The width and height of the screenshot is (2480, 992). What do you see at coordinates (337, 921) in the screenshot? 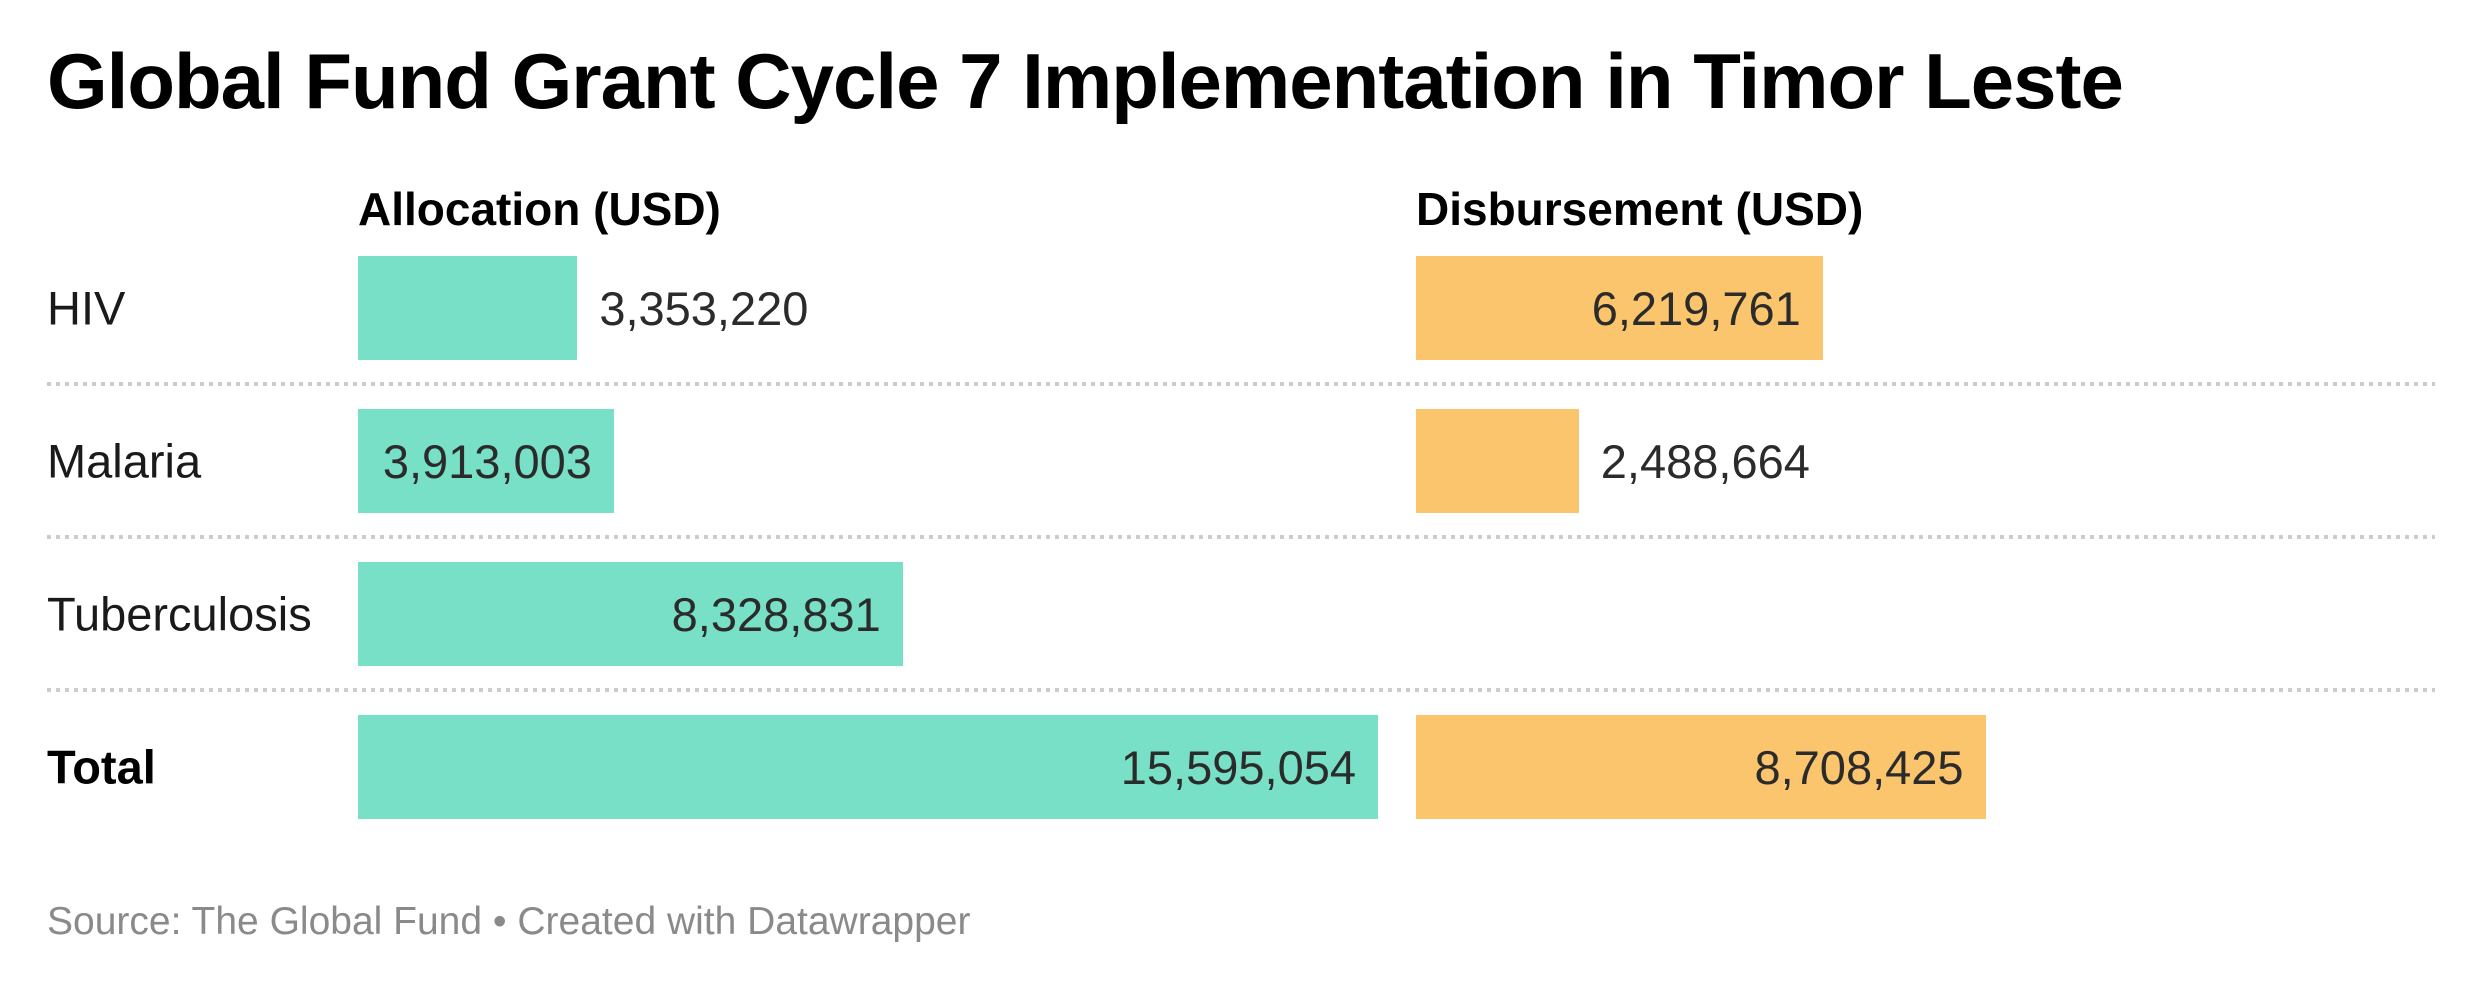
I see `source-link: The Global Fund` at bounding box center [337, 921].